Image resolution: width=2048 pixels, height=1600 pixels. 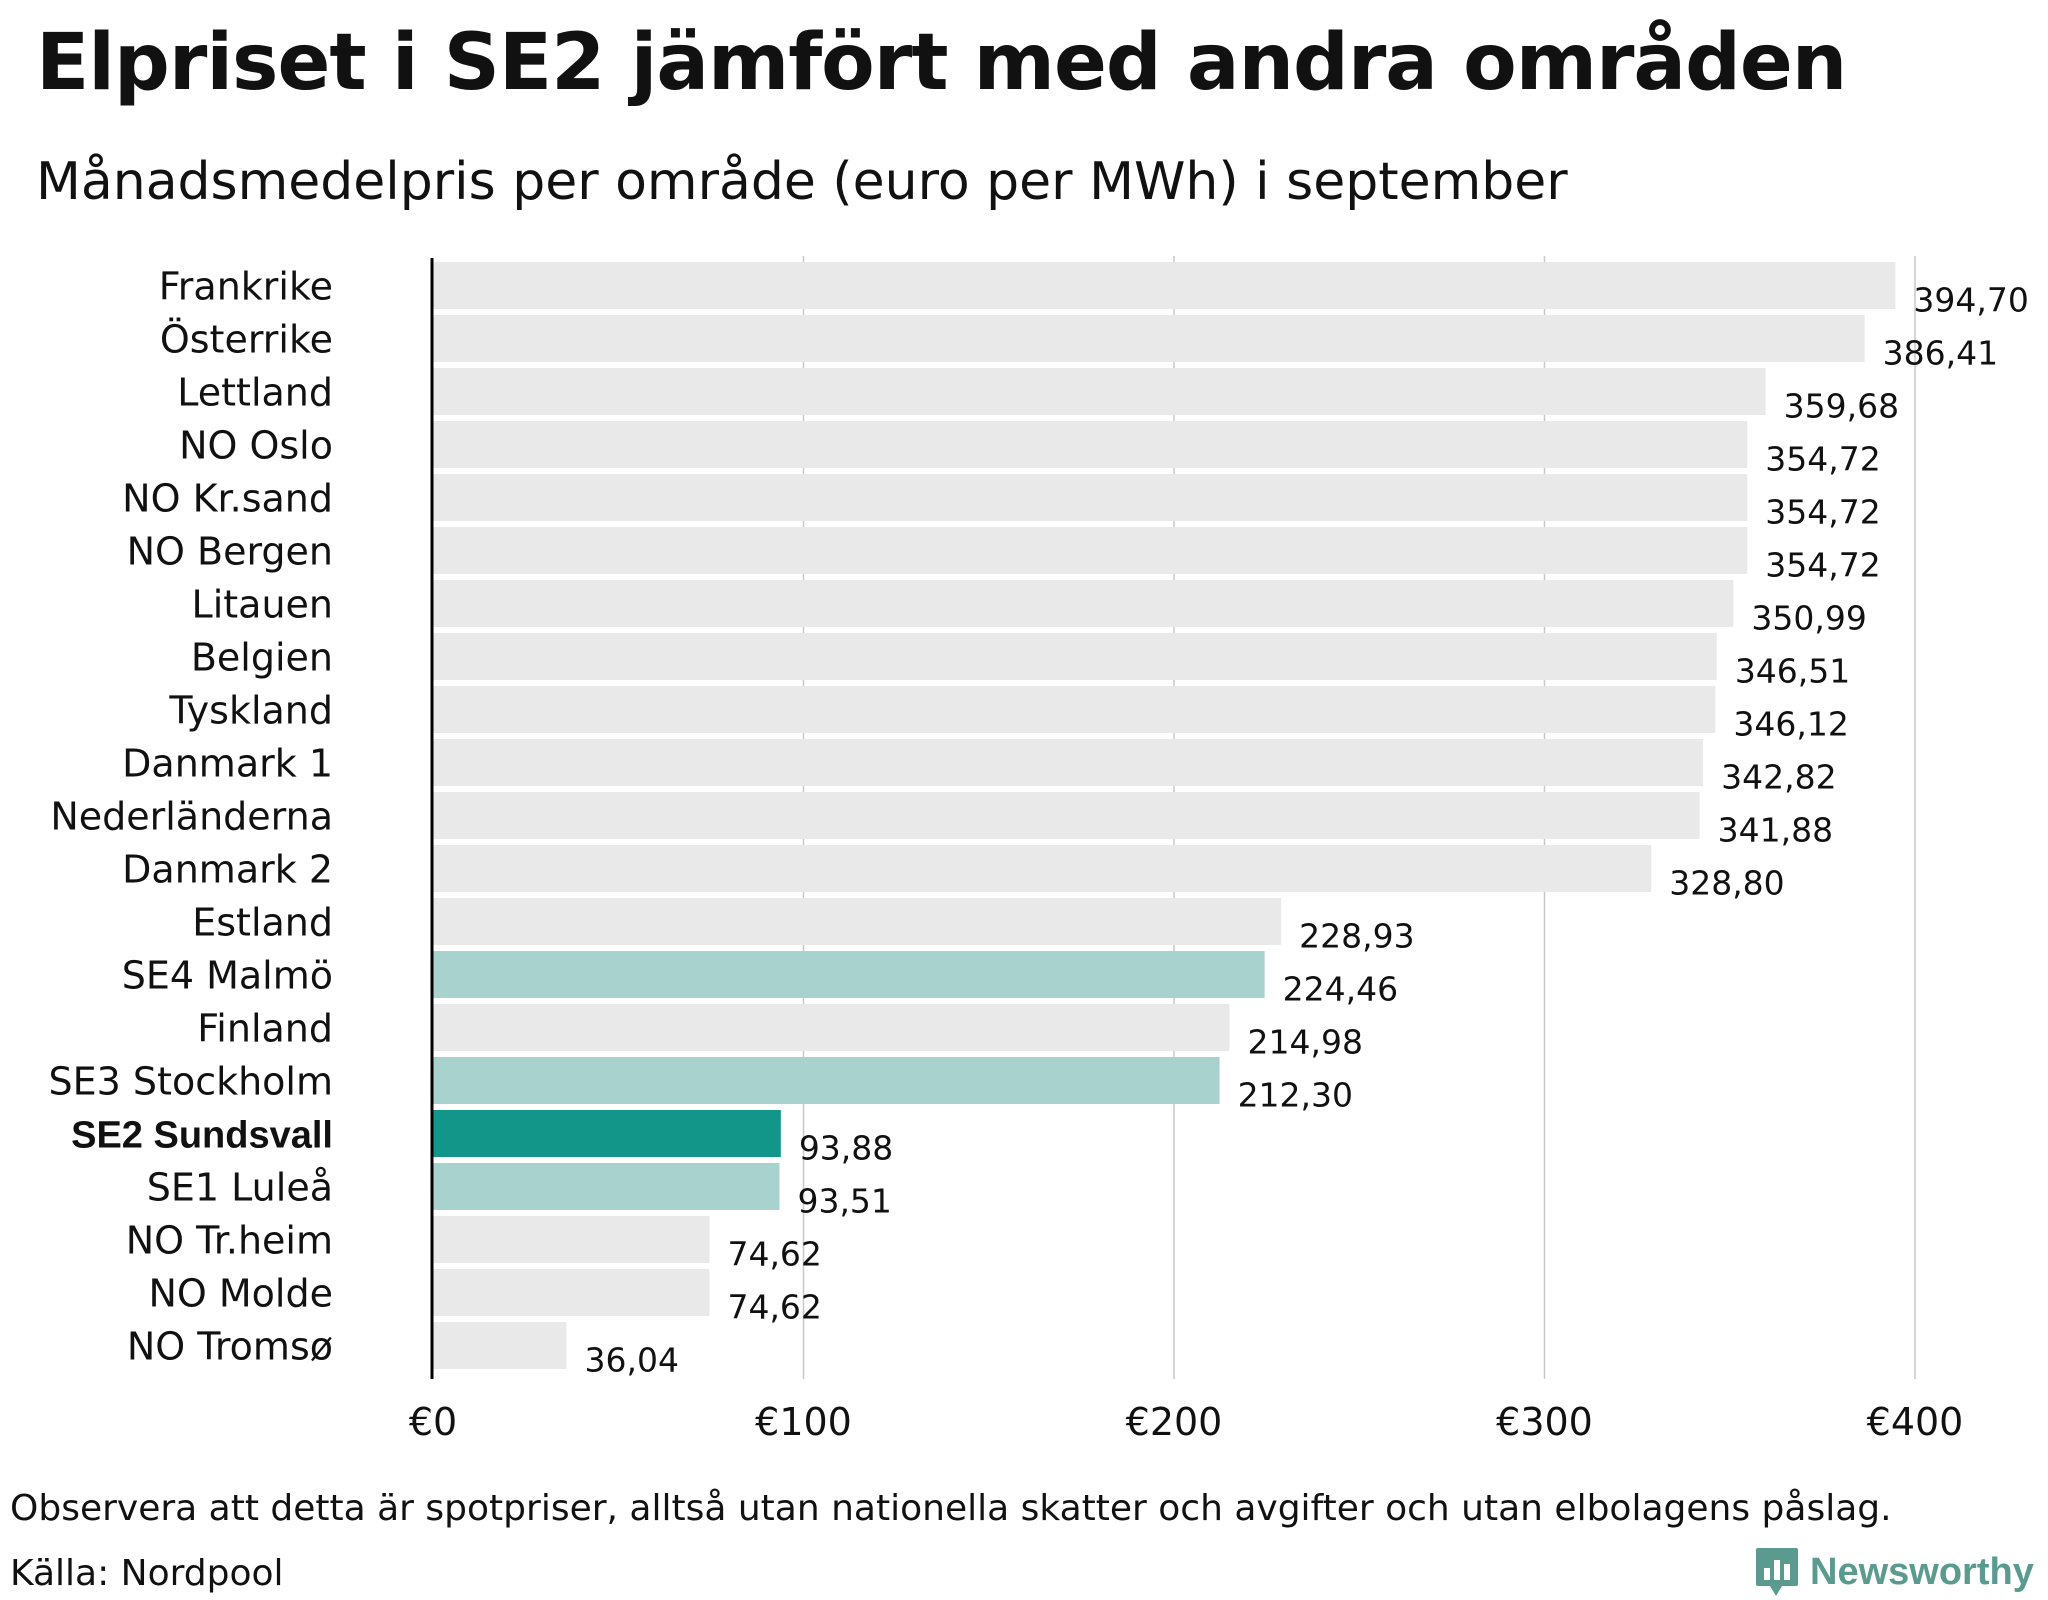 I want to click on x-tick-label: €200, so click(x=1174, y=1422).